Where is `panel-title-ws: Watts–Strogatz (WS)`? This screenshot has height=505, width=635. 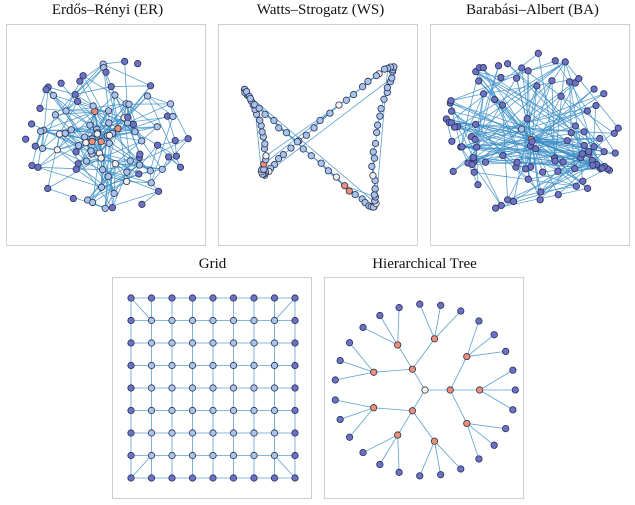
panel-title-ws: Watts–Strogatz (WS) is located at coordinates (320, 10).